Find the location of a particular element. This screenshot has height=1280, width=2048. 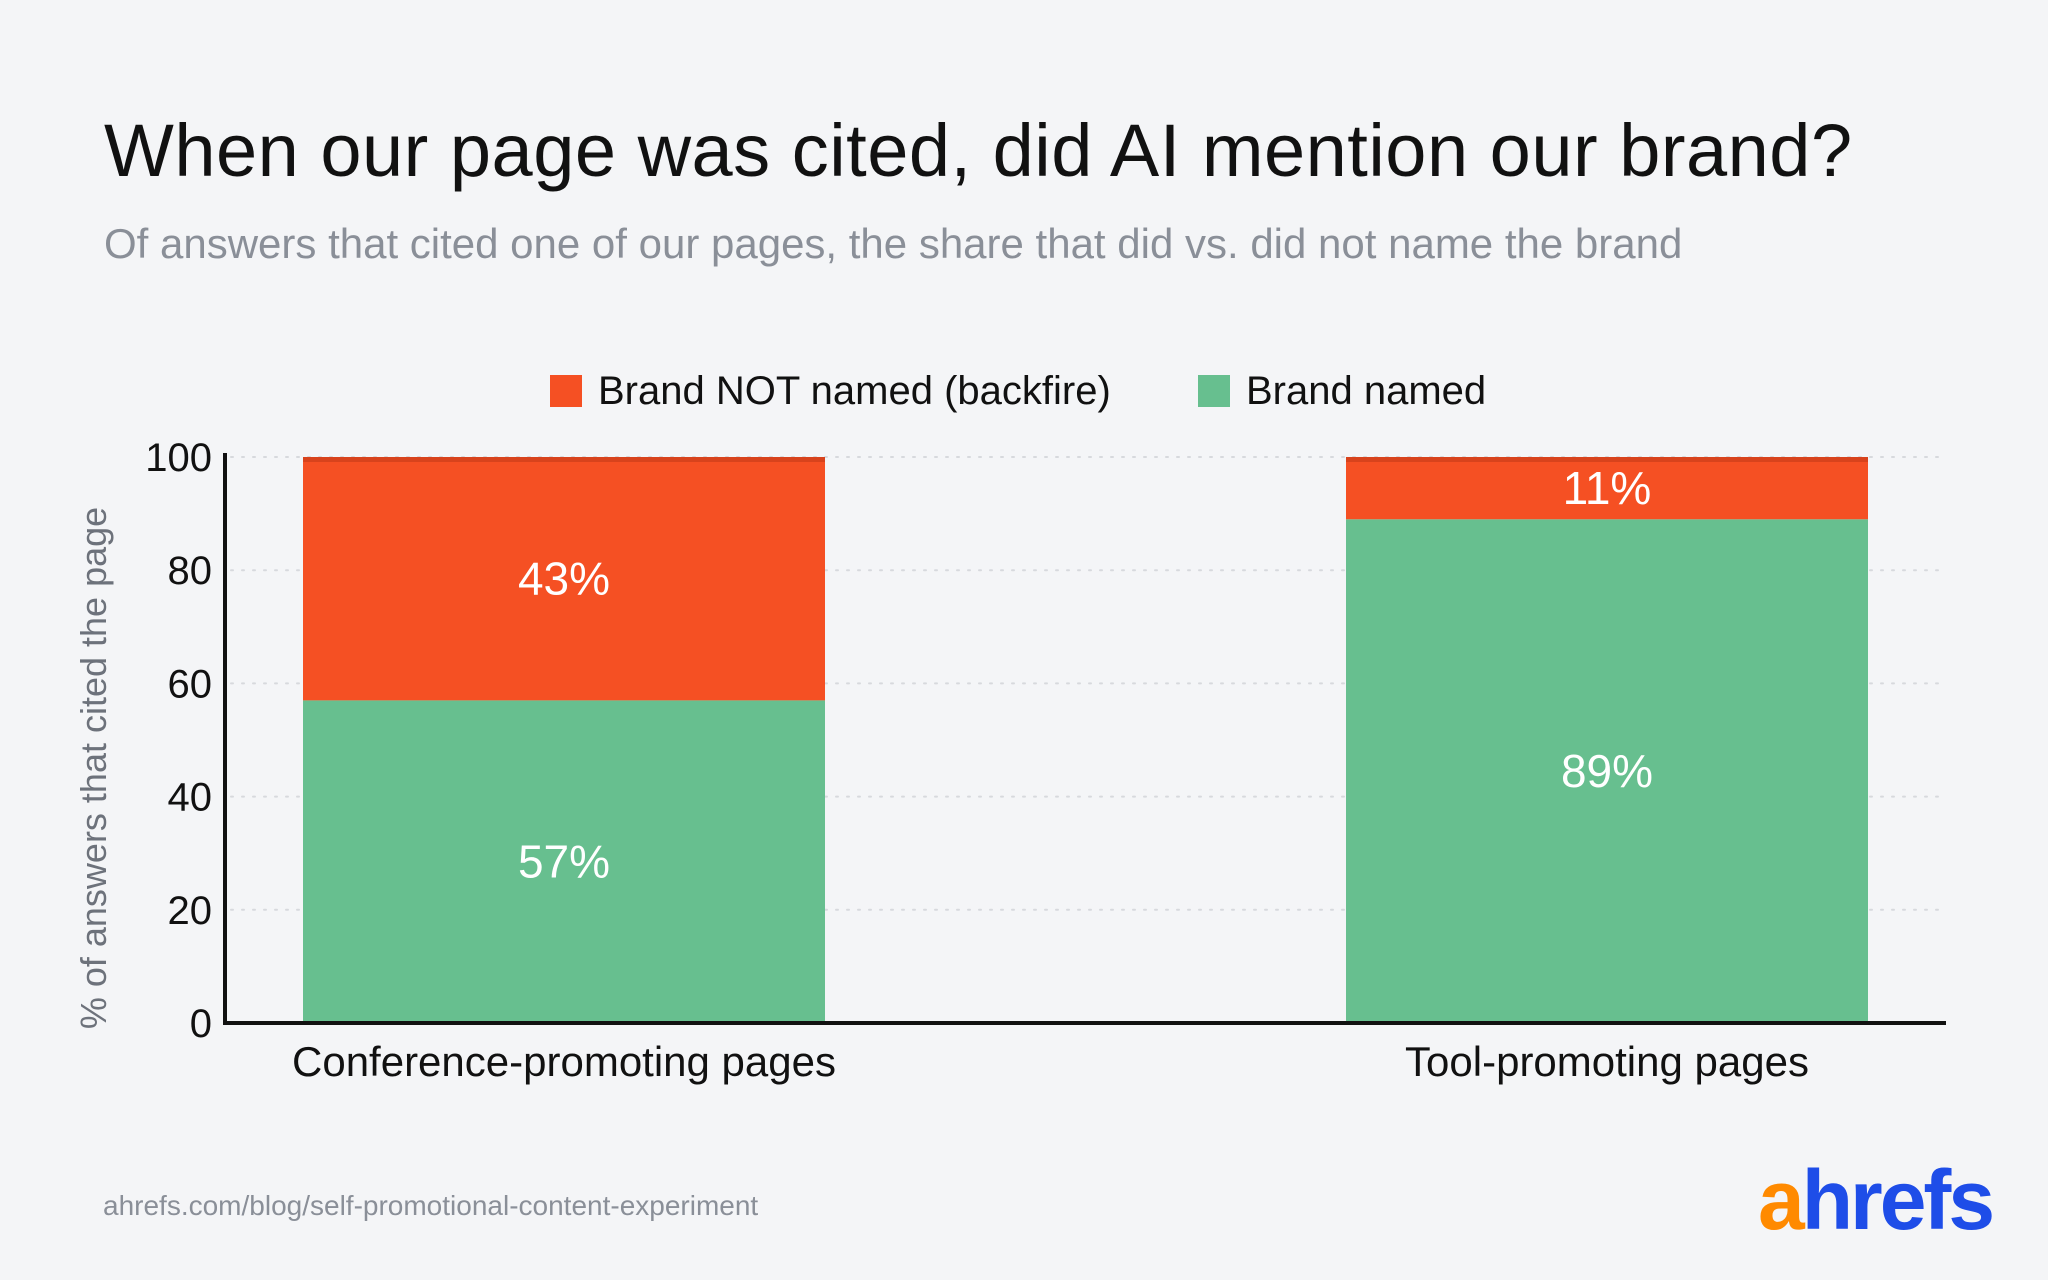

y-tick-label: 100 is located at coordinates (178, 458).